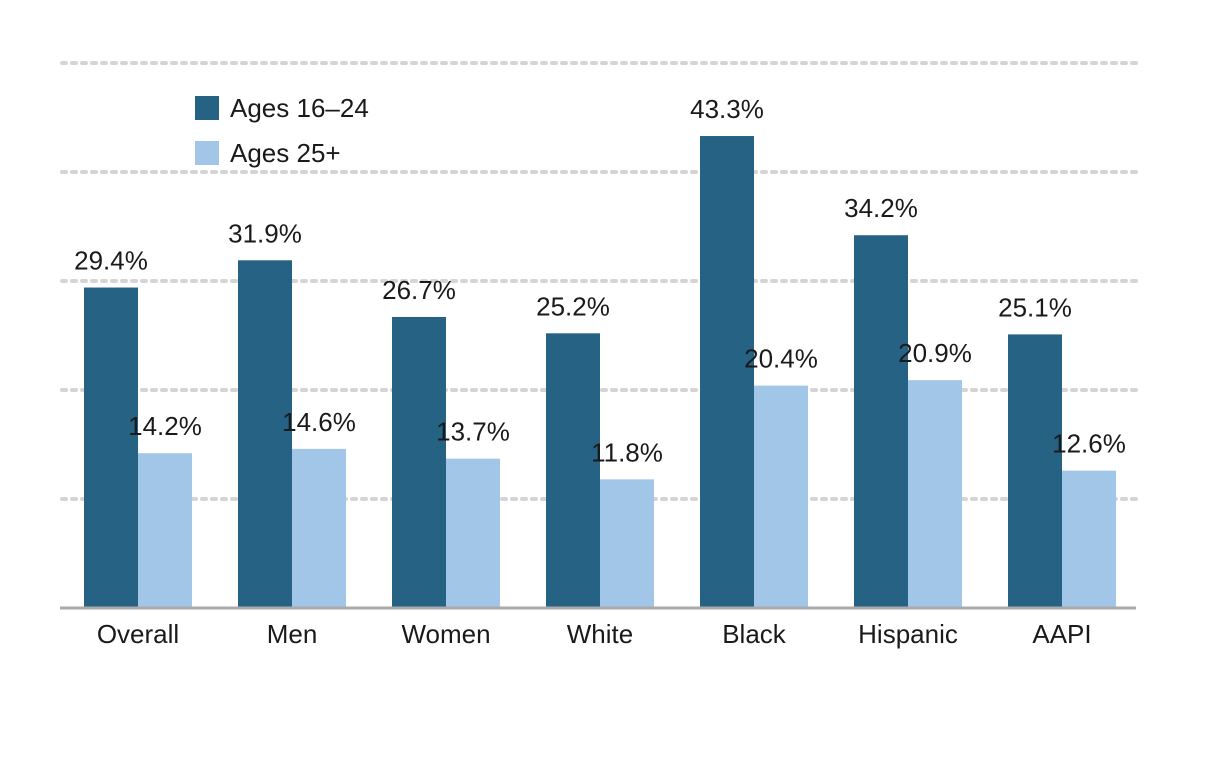 This screenshot has height=761, width=1216. What do you see at coordinates (165, 426) in the screenshot?
I see `value-label-overall-ages-25: 14.2%` at bounding box center [165, 426].